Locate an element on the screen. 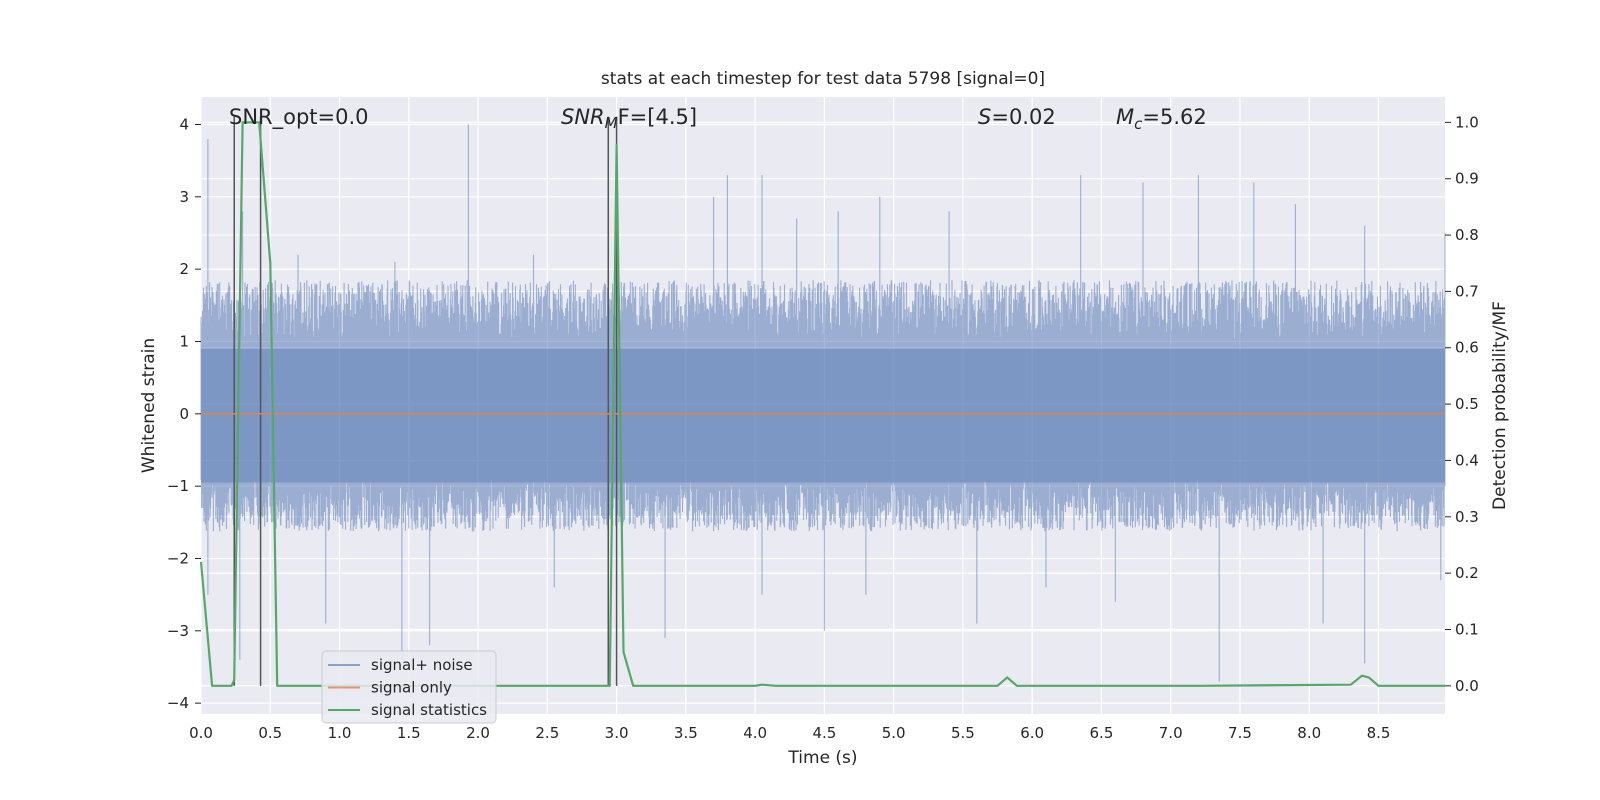 The image size is (1600, 800). legend-label: signal statistics is located at coordinates (429, 710).